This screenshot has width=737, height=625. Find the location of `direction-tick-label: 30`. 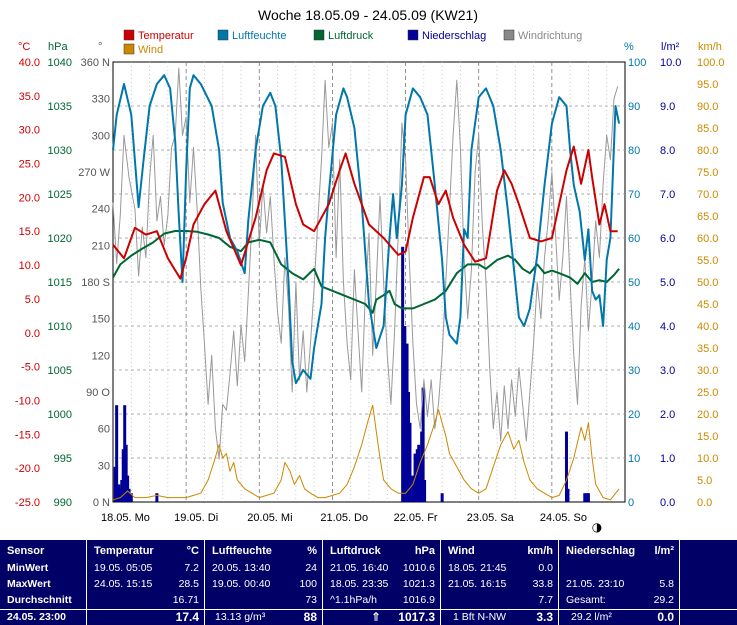

direction-tick-label: 30 is located at coordinates (104, 466).